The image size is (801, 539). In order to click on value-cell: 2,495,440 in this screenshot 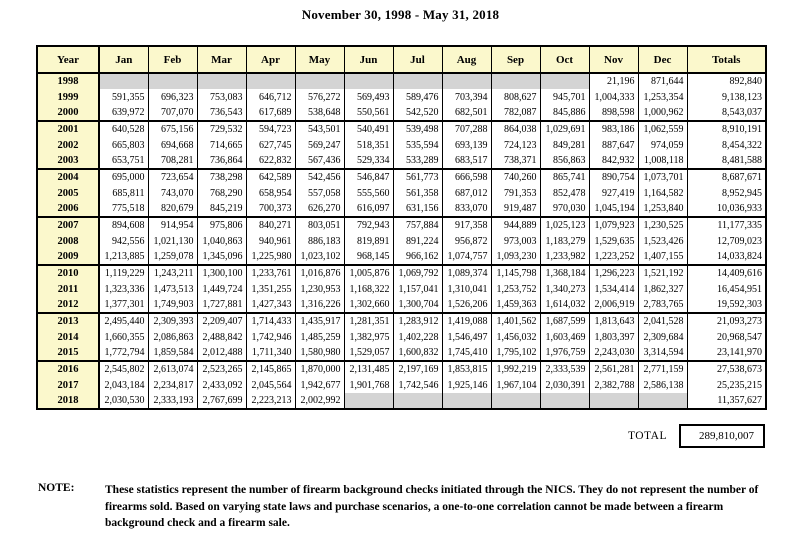, I will do `click(123, 320)`.